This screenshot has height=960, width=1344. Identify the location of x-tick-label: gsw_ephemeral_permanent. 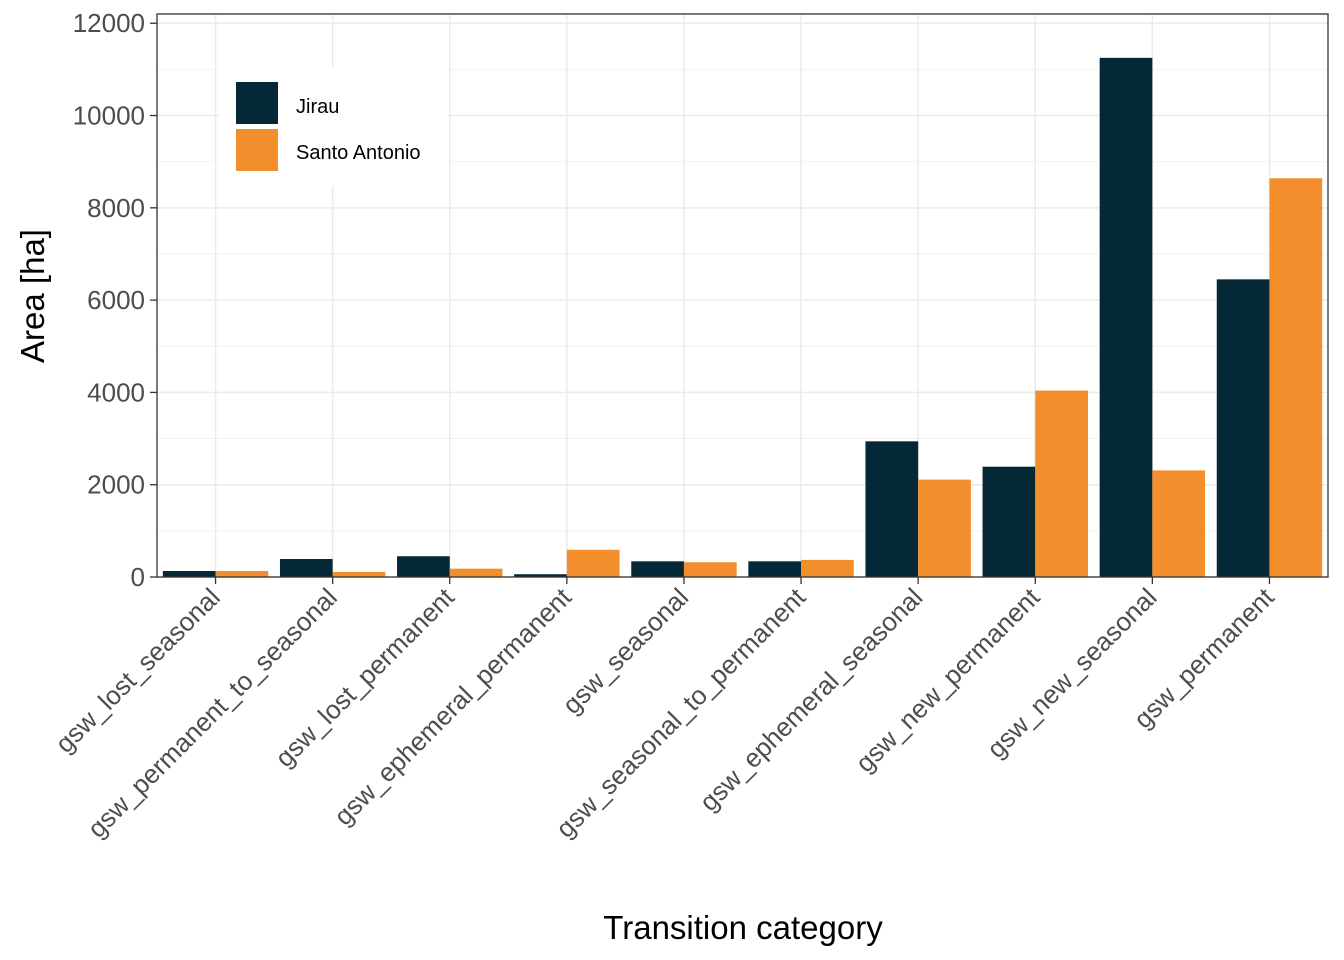
(453, 706).